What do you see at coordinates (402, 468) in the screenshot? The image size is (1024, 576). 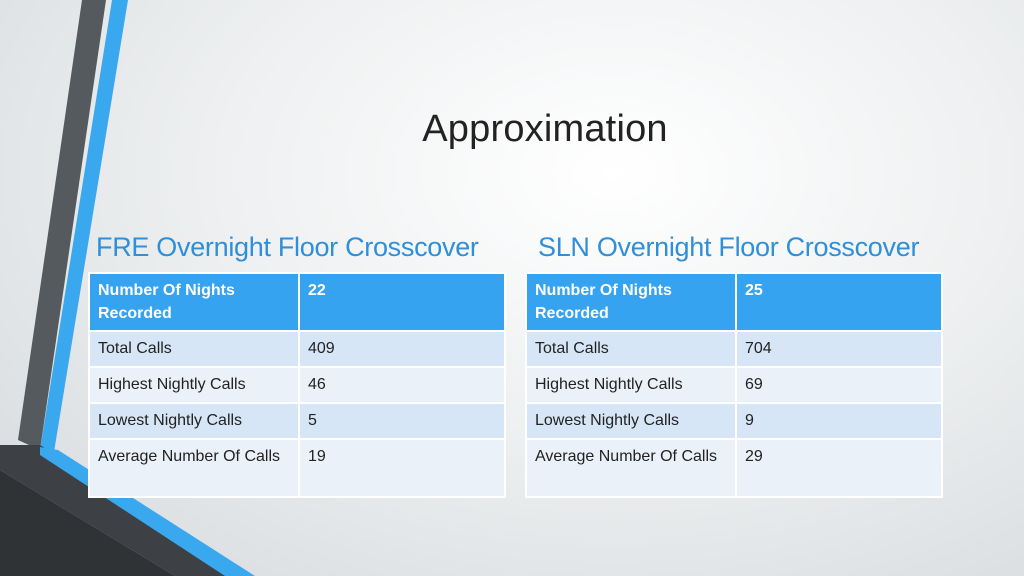 I see `row-value: 19` at bounding box center [402, 468].